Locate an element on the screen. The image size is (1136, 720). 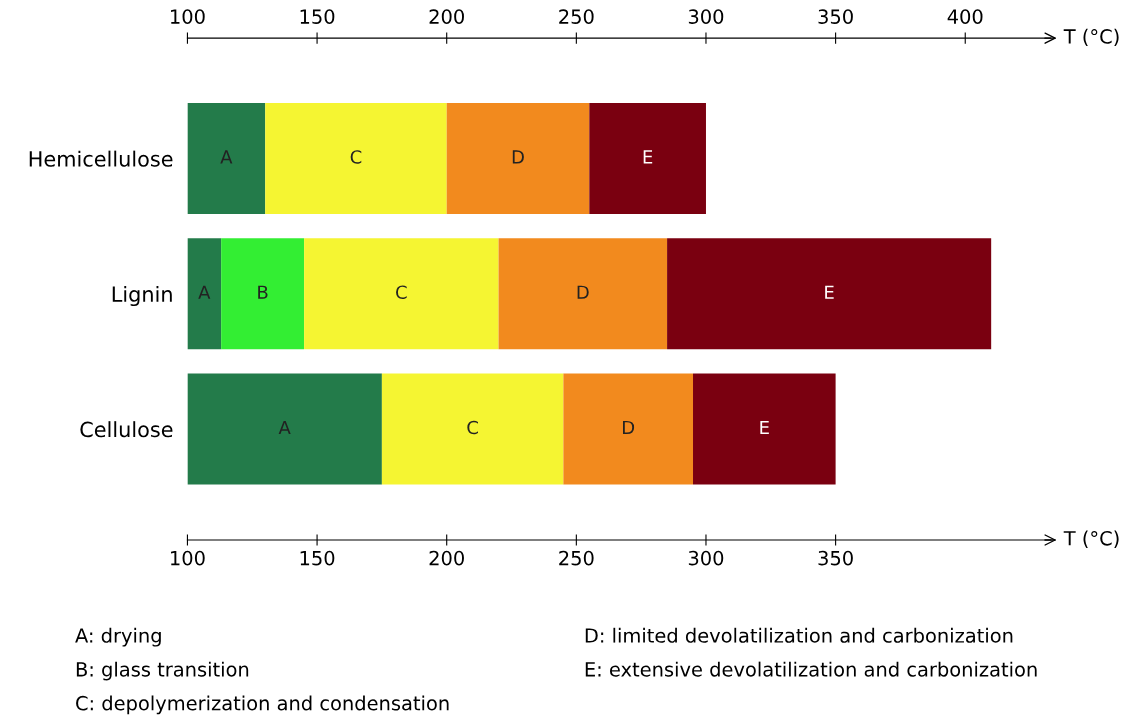
x-axis-title: T (°C) is located at coordinates (1091, 539).